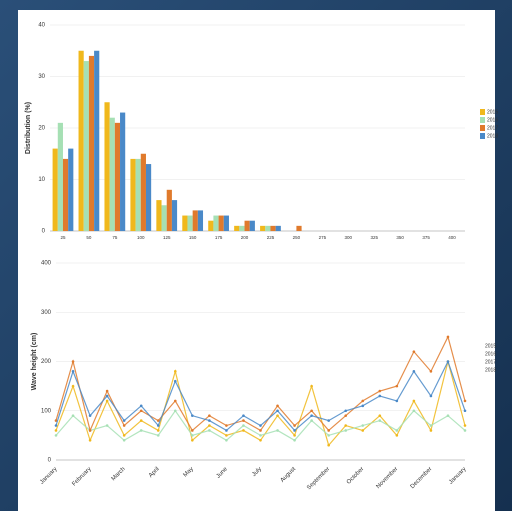 This screenshot has height=511, width=512. I want to click on x-tick-label: 25, so click(63, 237).